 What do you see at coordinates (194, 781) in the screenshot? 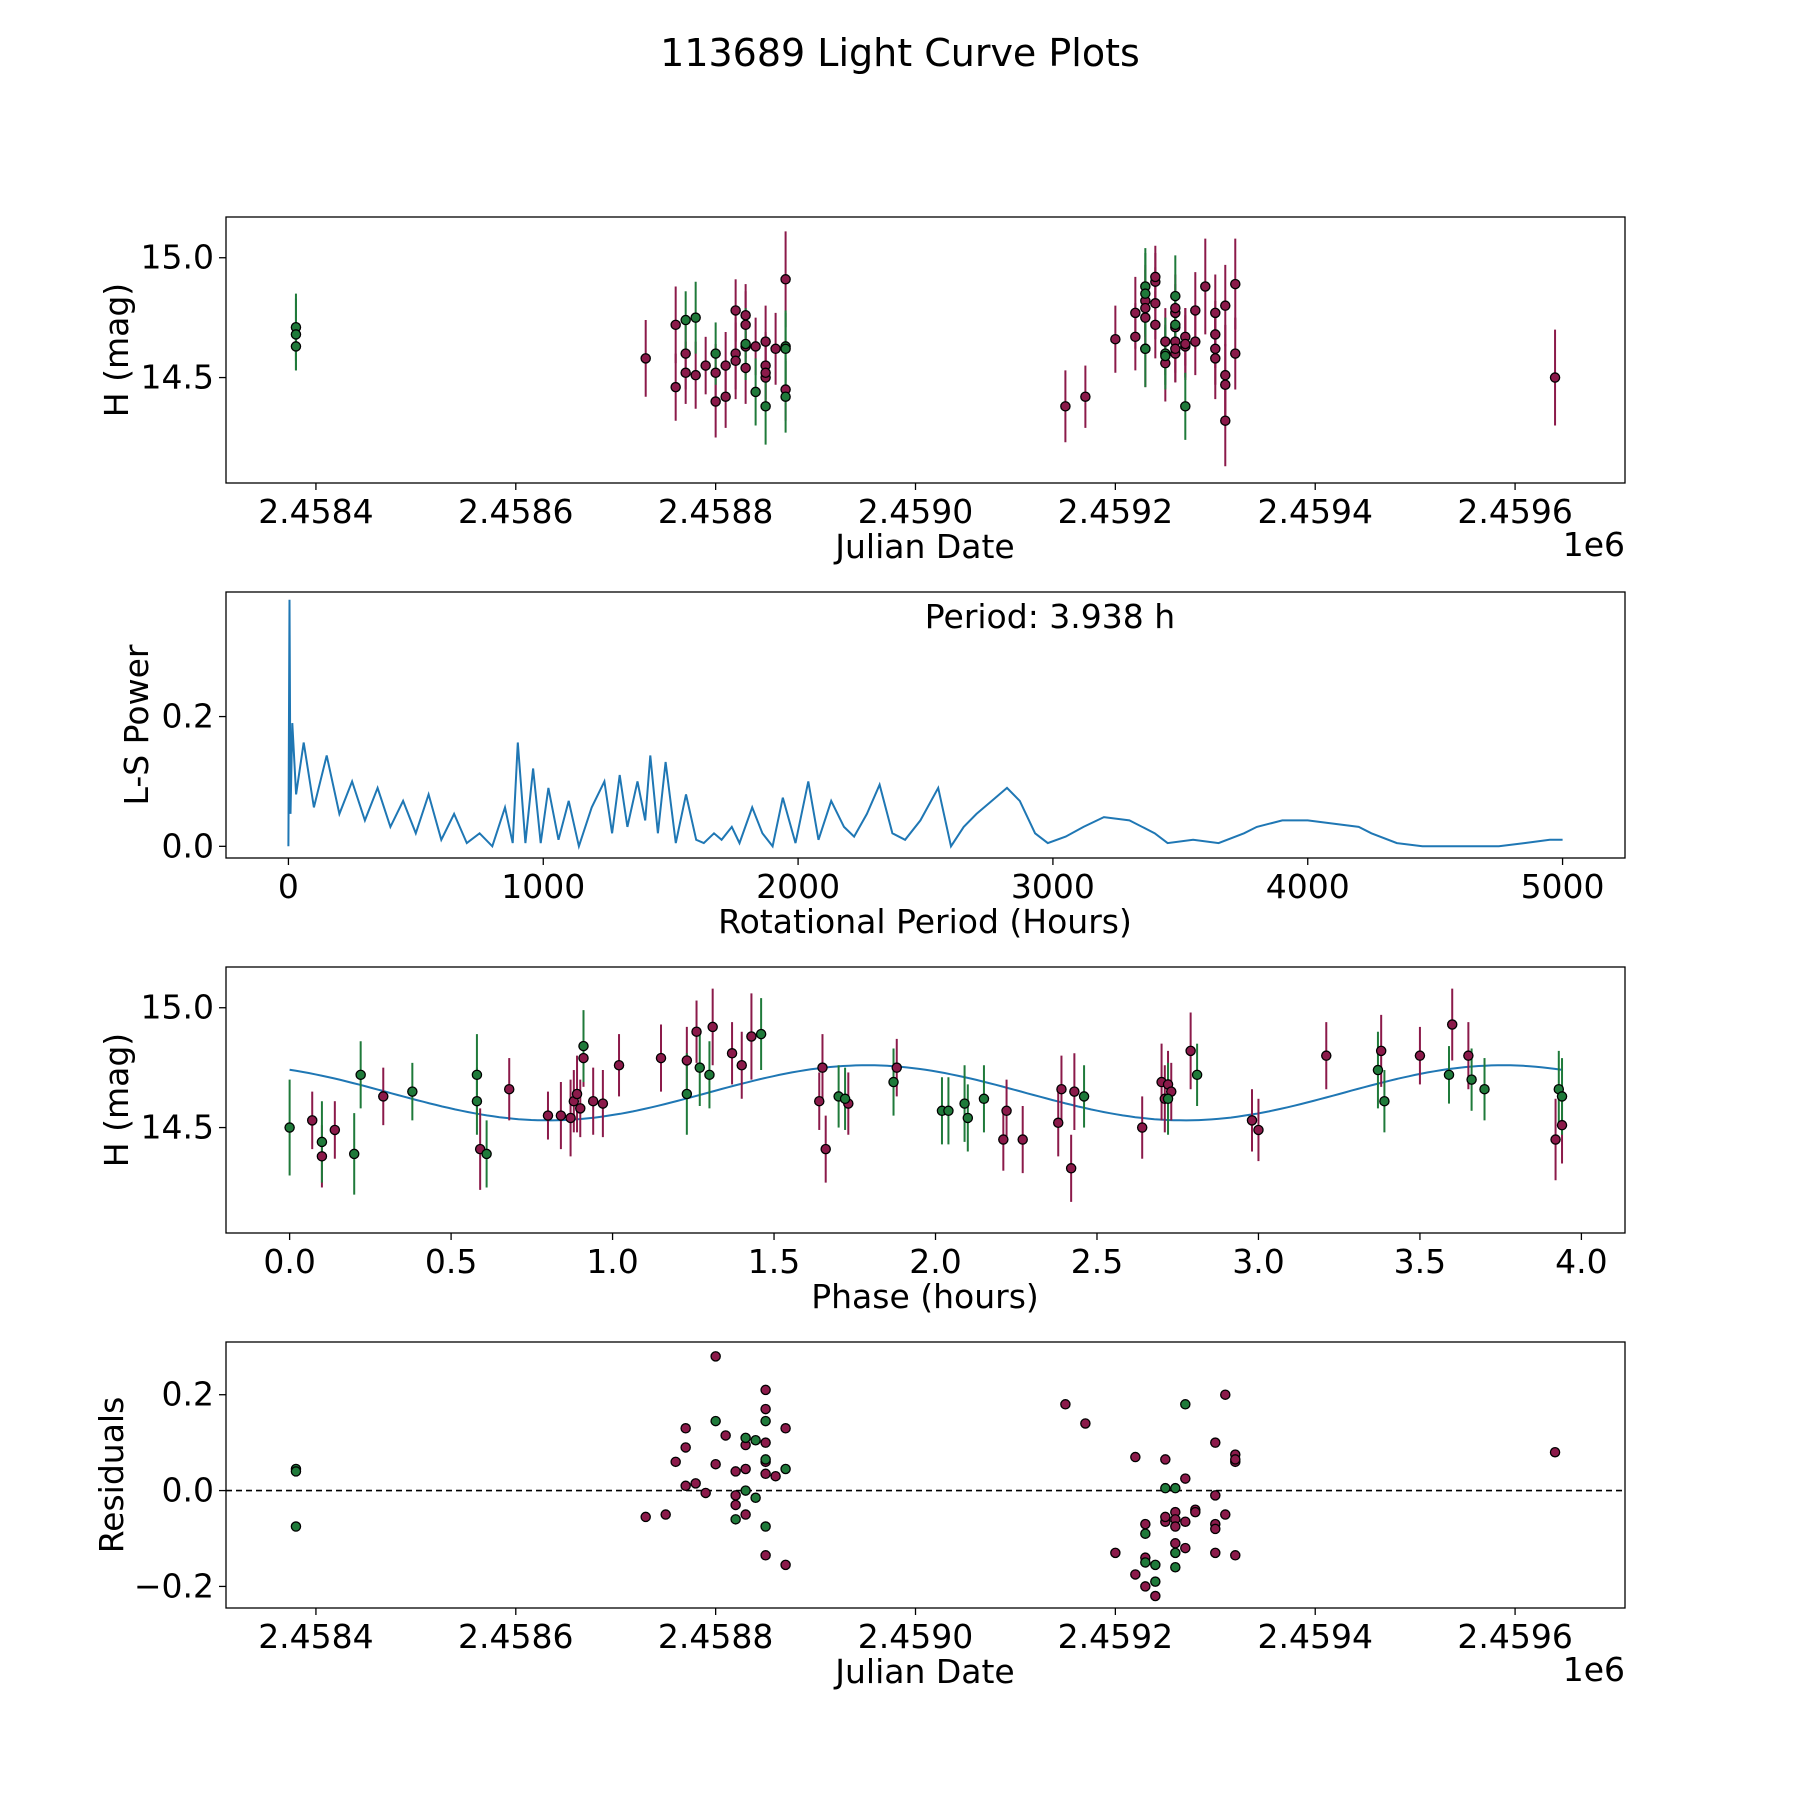
I see `periodogram-y-ticks: 0.0 0.2` at bounding box center [194, 781].